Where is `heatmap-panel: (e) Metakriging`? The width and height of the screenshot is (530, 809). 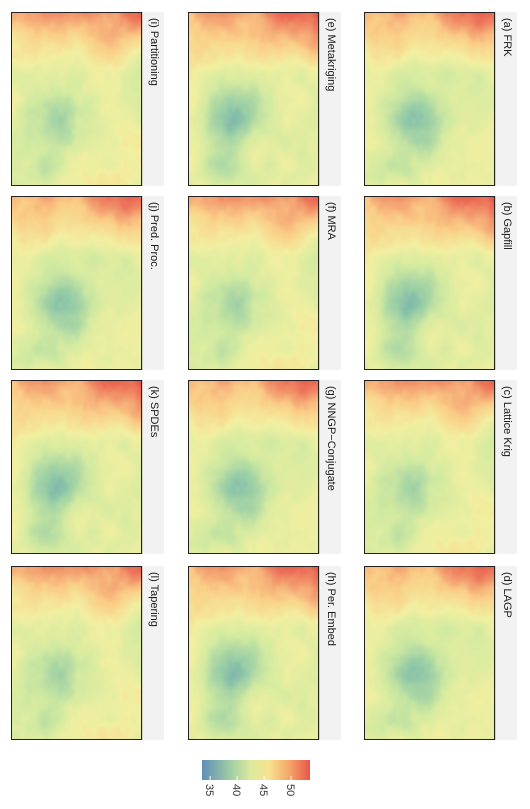
heatmap-panel: (e) Metakriging is located at coordinates (264, 99).